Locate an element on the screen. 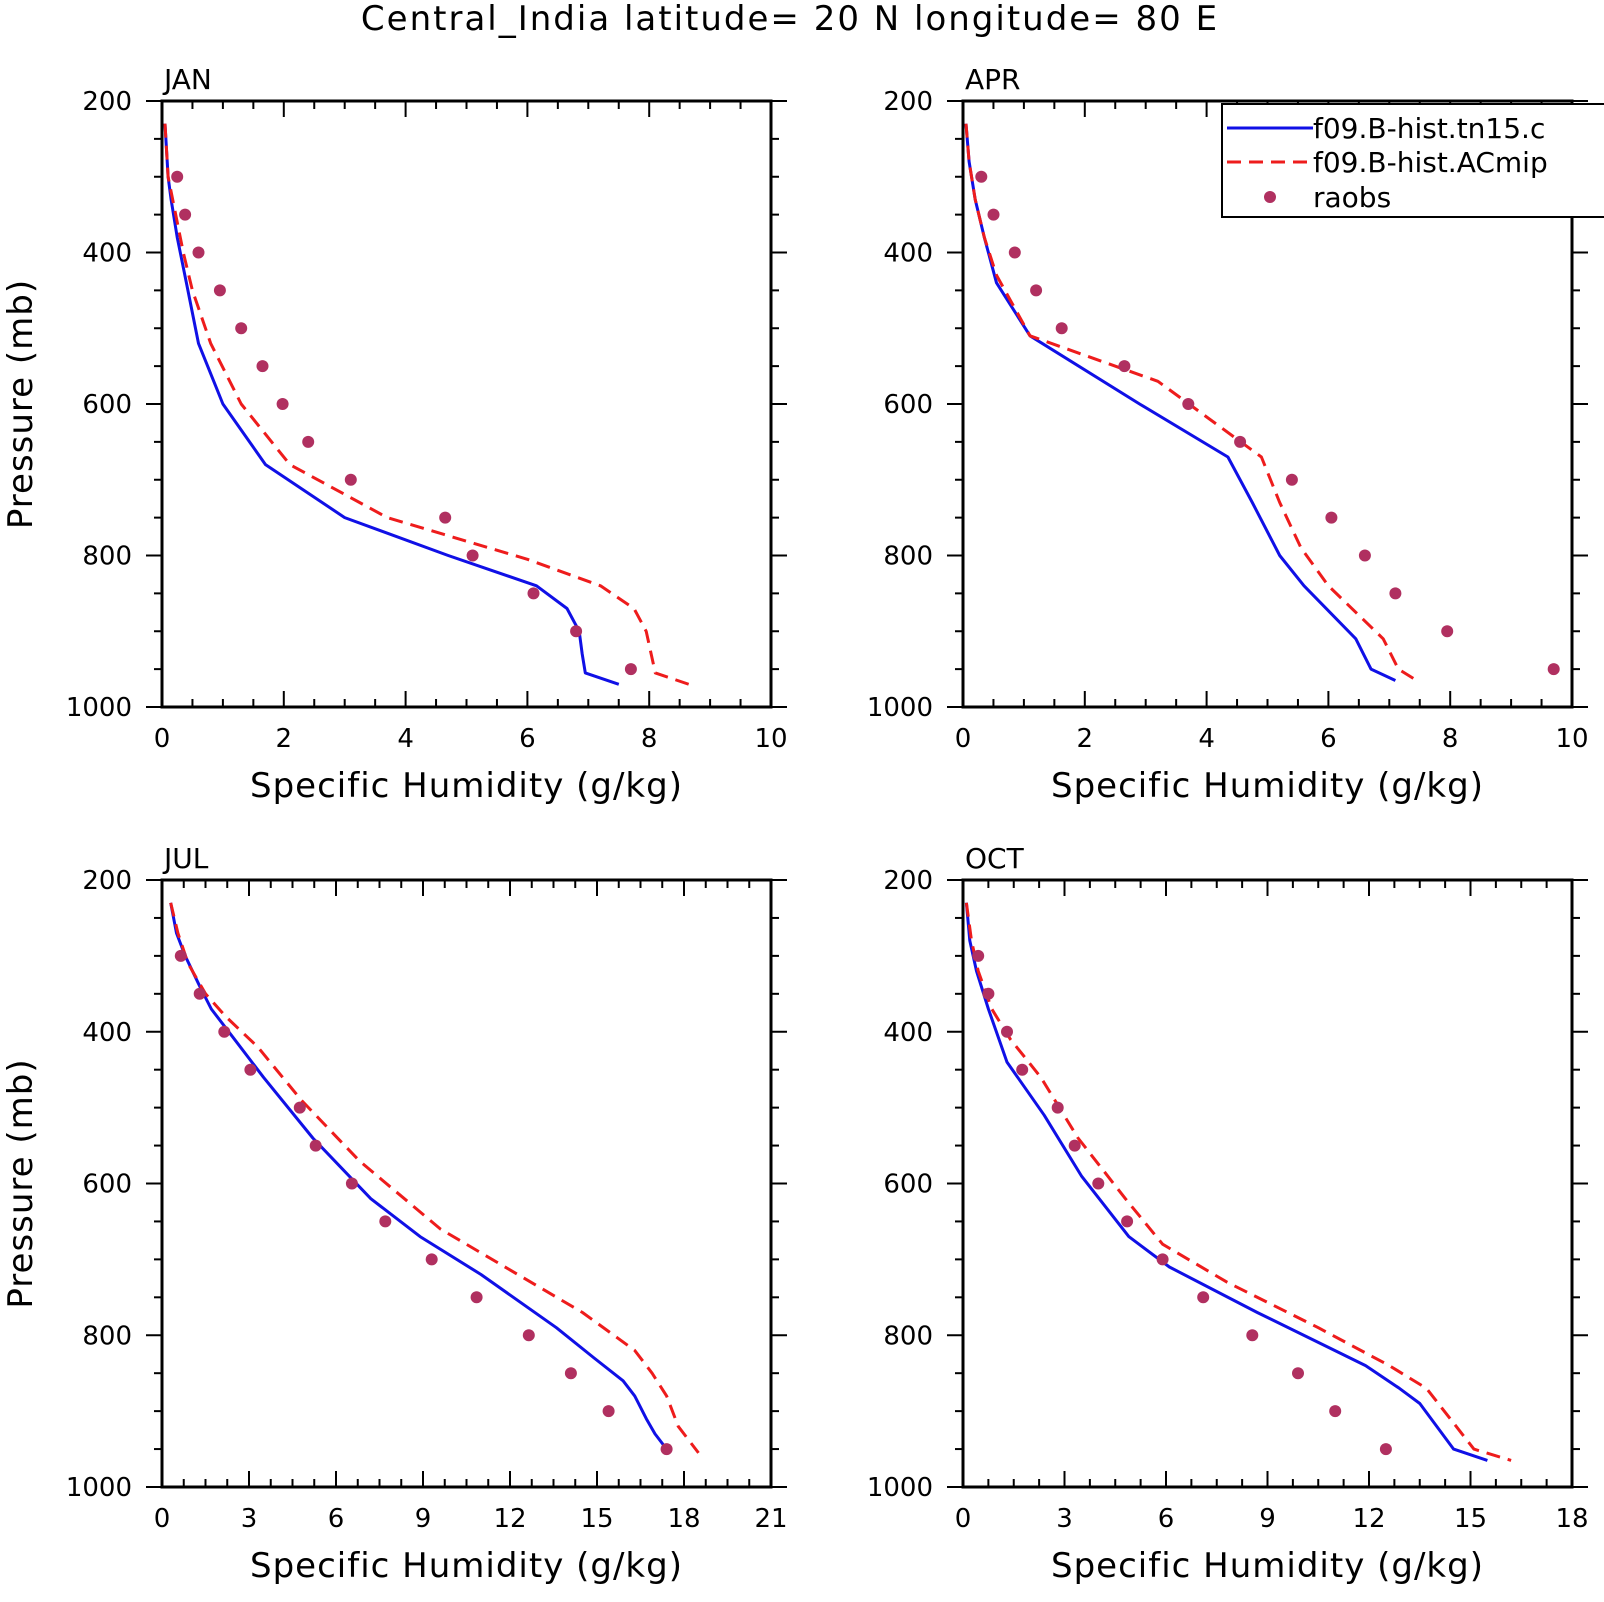  series-line-jan-f09-b-hist-acmip is located at coordinates (426, 404).